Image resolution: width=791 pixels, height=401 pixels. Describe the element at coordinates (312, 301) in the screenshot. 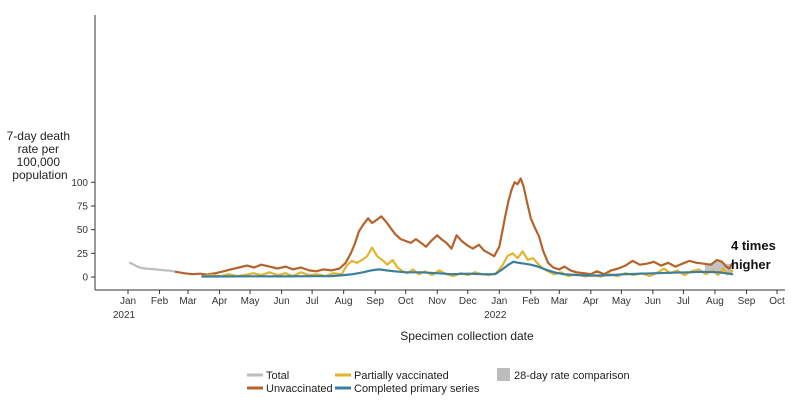

I see `x-tick-label-6: Jul` at that location.